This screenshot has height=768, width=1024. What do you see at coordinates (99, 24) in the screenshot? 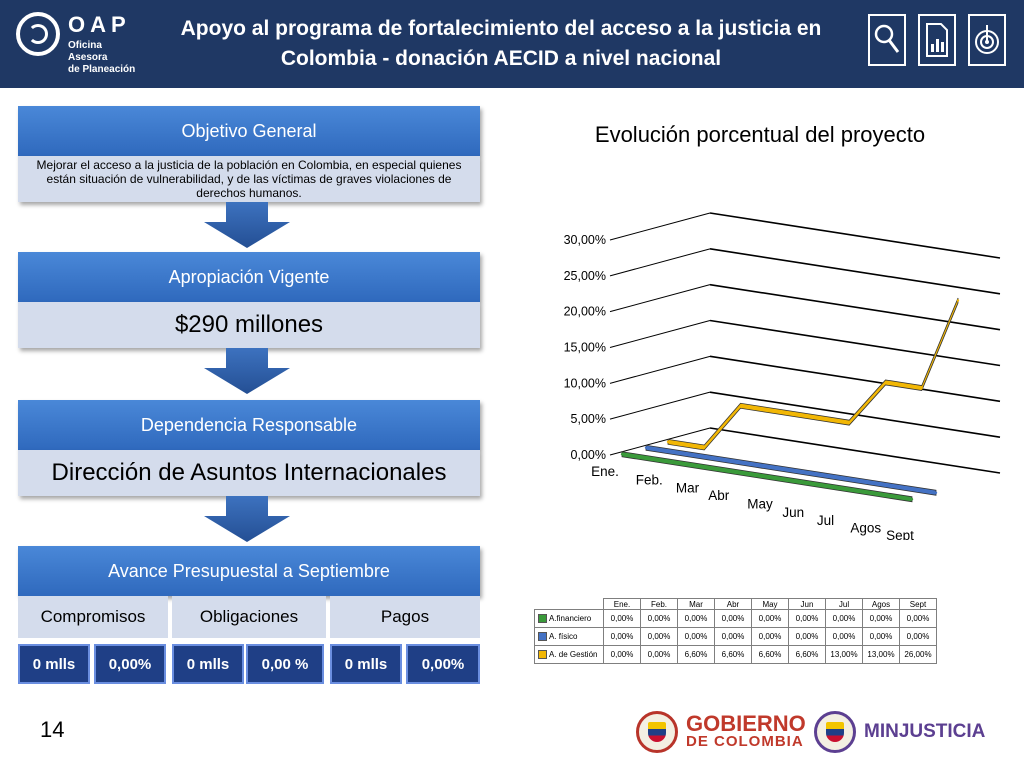
I see `oap-logo-title: OAP` at bounding box center [99, 24].